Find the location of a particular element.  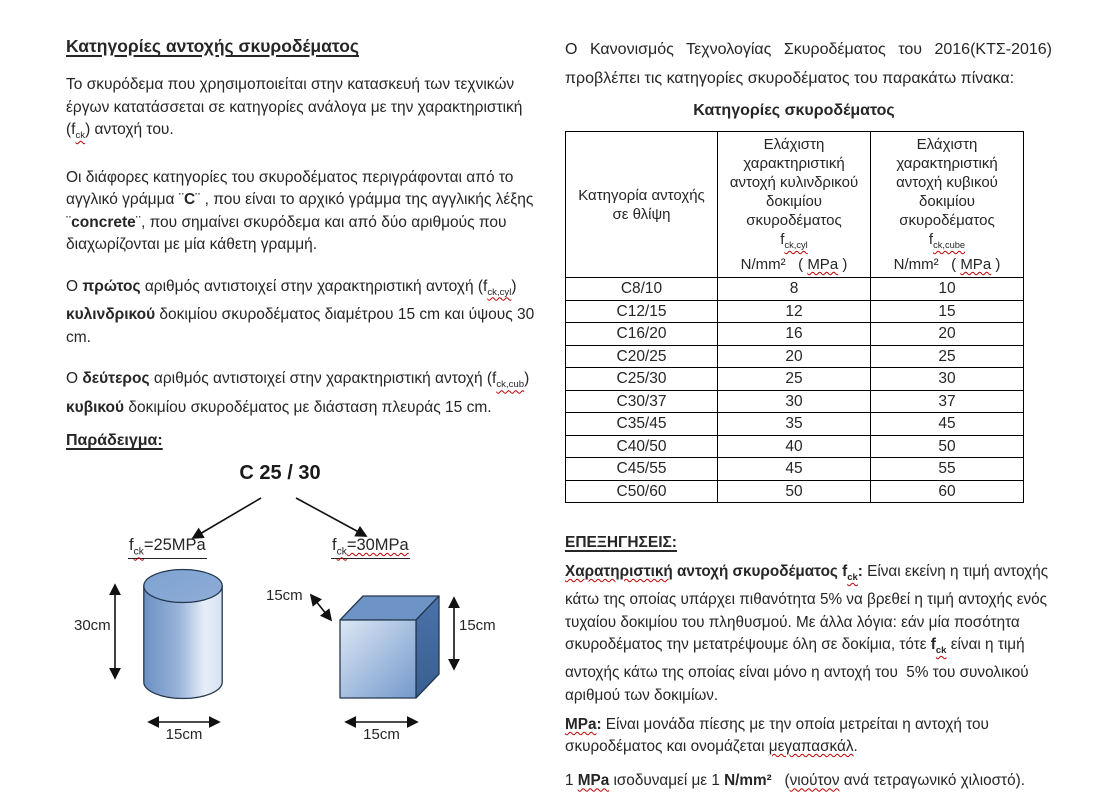

table-cell: 8 is located at coordinates (794, 289).